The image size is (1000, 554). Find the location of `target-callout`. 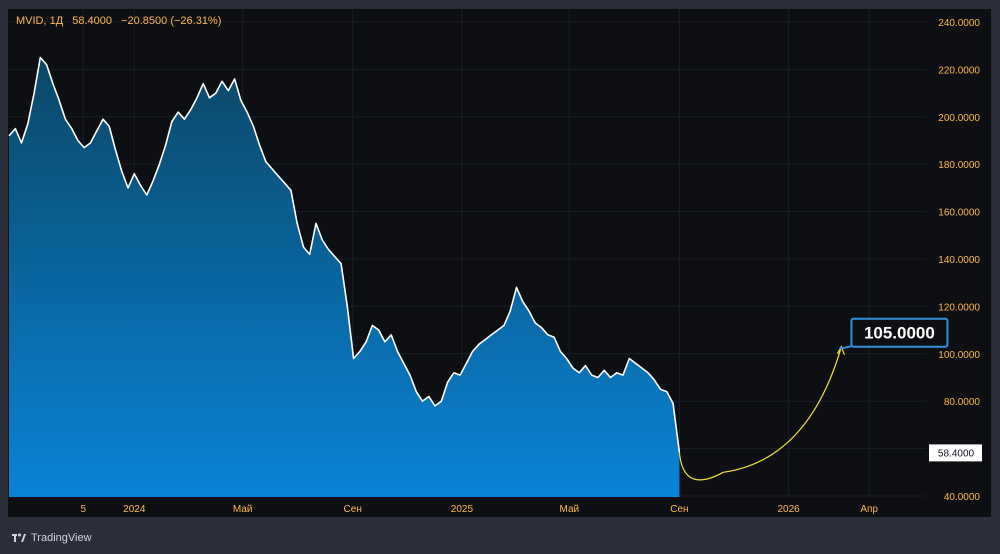

target-callout is located at coordinates (899, 332).